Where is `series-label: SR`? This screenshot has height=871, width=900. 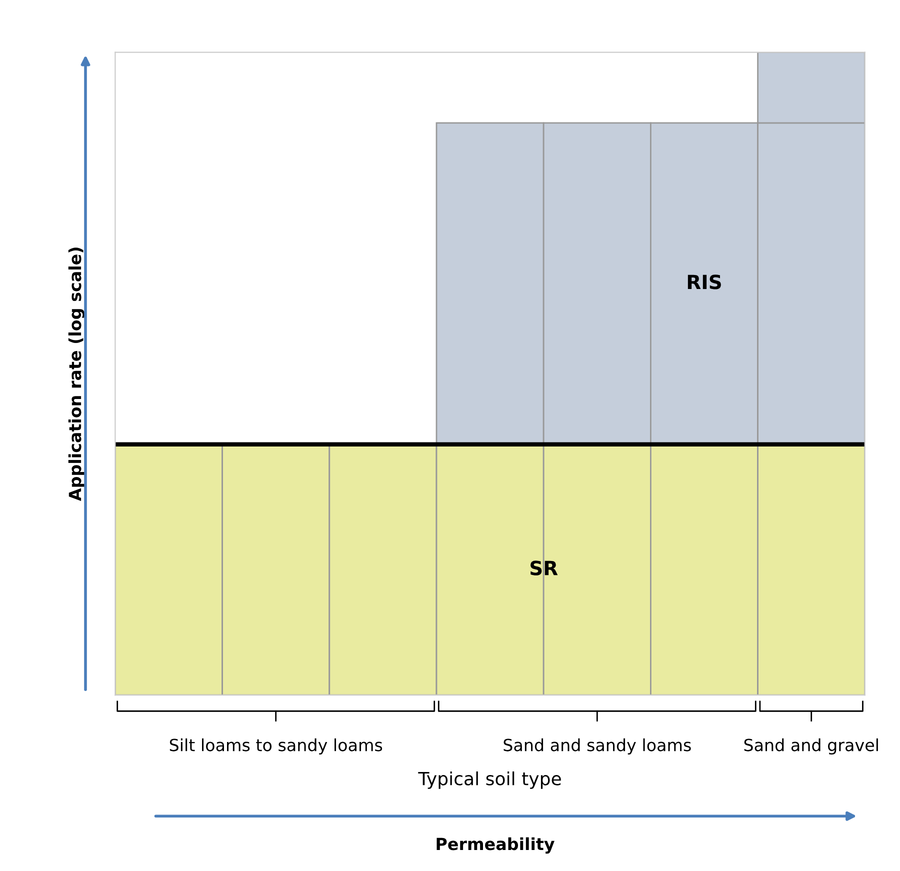 series-label: SR is located at coordinates (544, 568).